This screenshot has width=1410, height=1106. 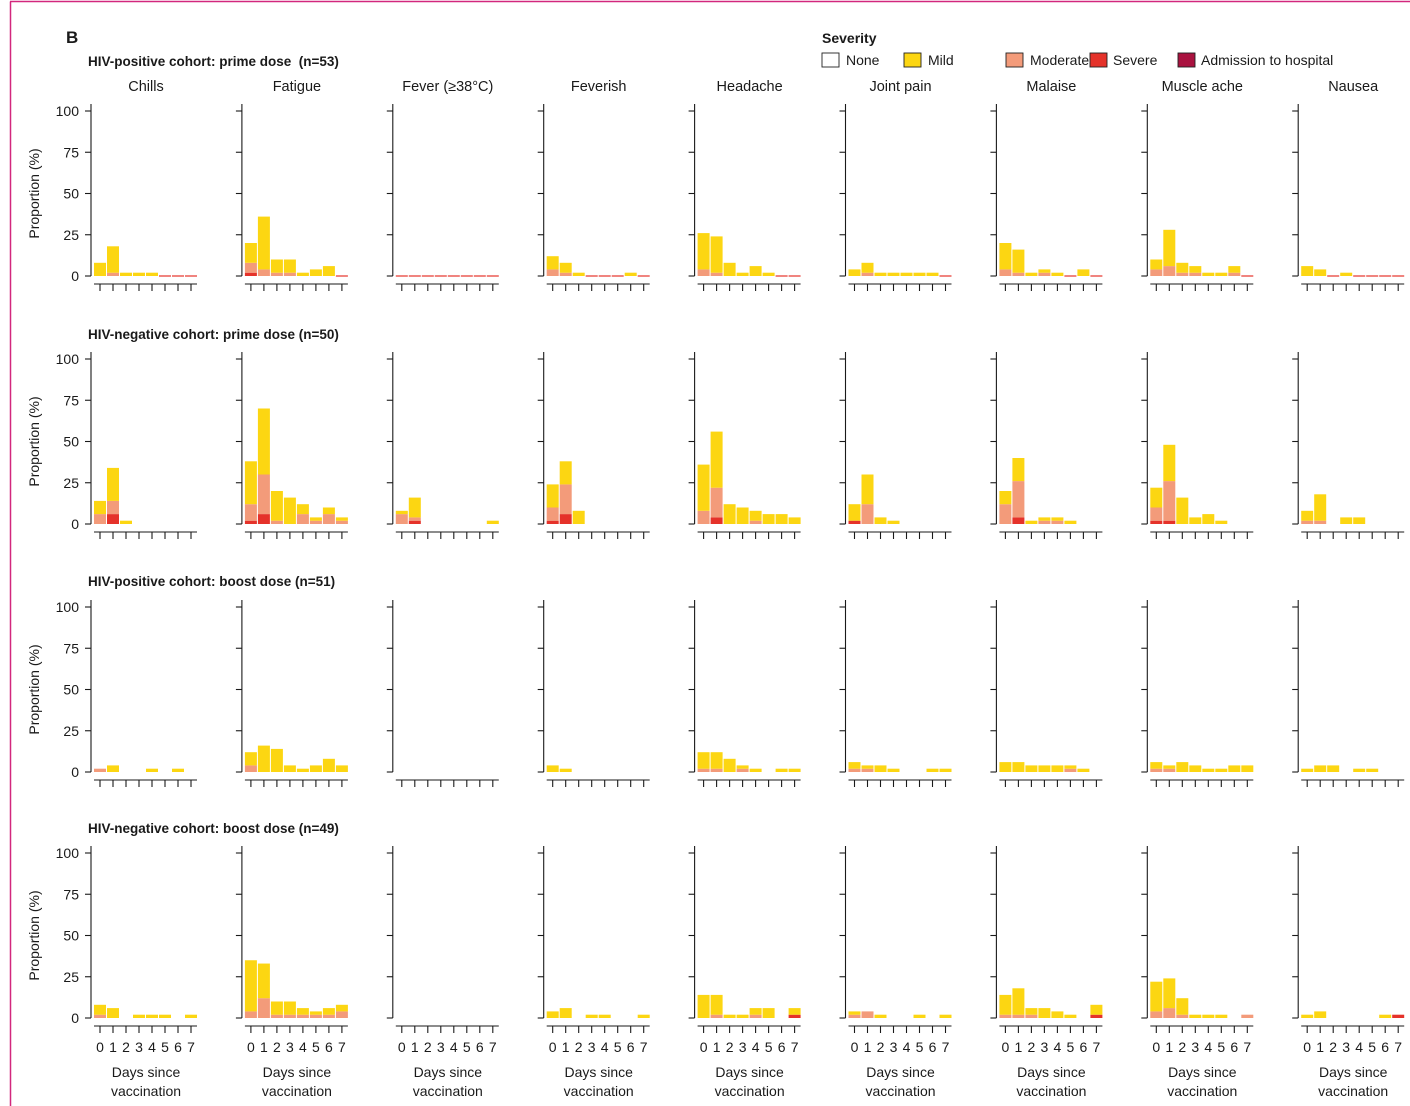 I want to click on bar-malaise-day-7-severe, so click(x=1096, y=1016).